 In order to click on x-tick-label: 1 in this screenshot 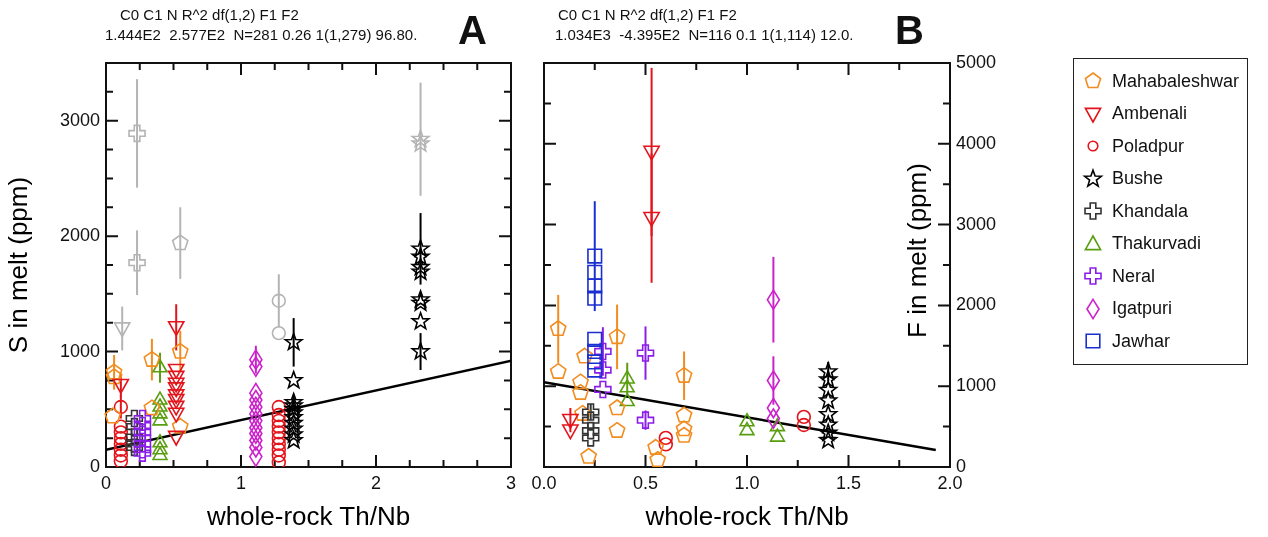, I will do `click(241, 482)`.